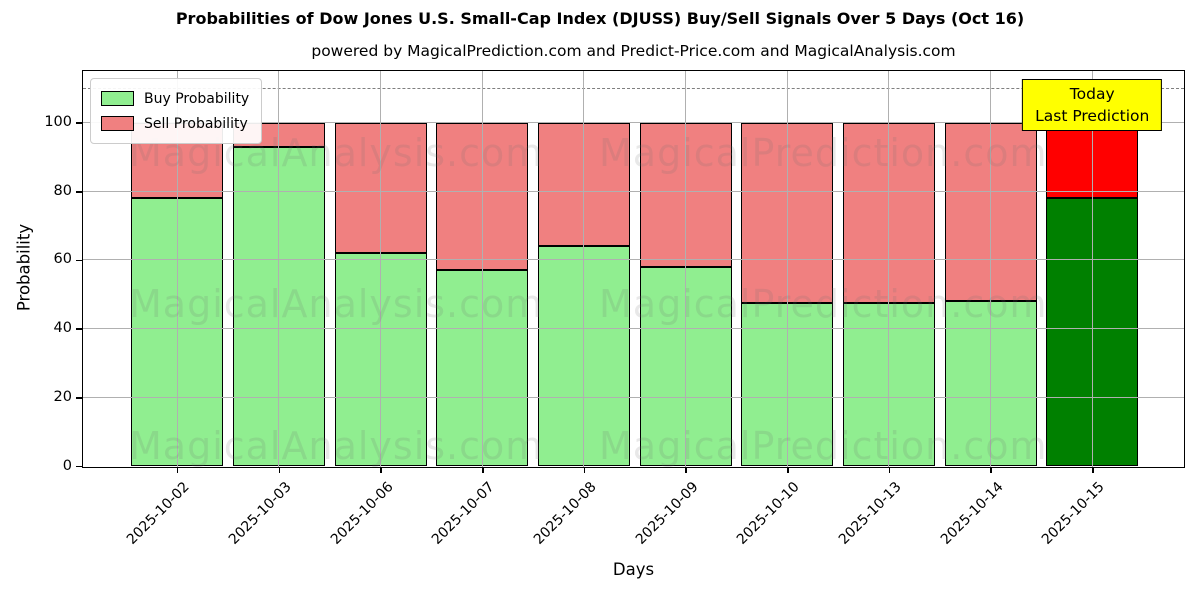 This screenshot has height=600, width=1200. What do you see at coordinates (633, 89) in the screenshot?
I see `threshold-dashed-line` at bounding box center [633, 89].